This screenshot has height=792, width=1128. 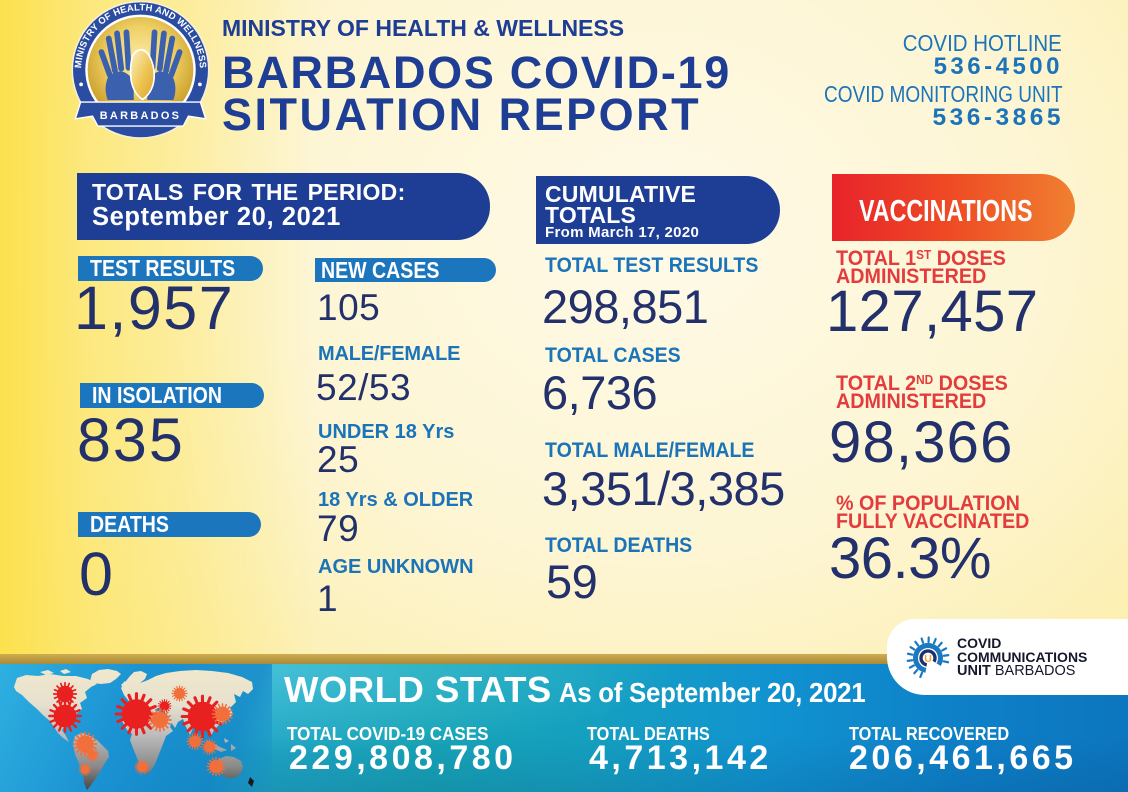 I want to click on svg-text: U, so click(x=928, y=659).